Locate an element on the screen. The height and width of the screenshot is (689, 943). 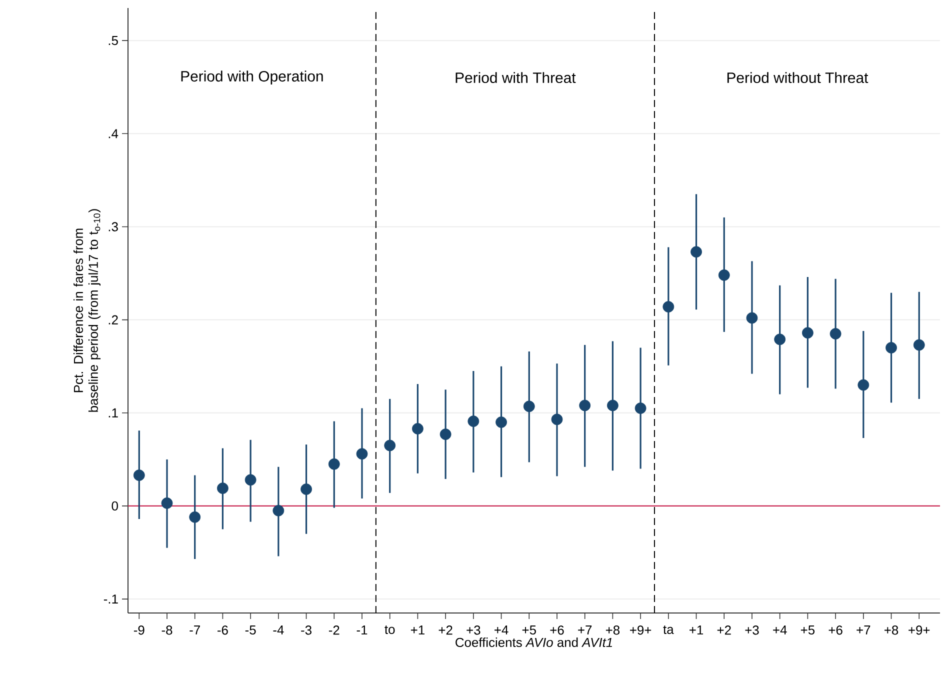
x-tick-label: to is located at coordinates (389, 630).